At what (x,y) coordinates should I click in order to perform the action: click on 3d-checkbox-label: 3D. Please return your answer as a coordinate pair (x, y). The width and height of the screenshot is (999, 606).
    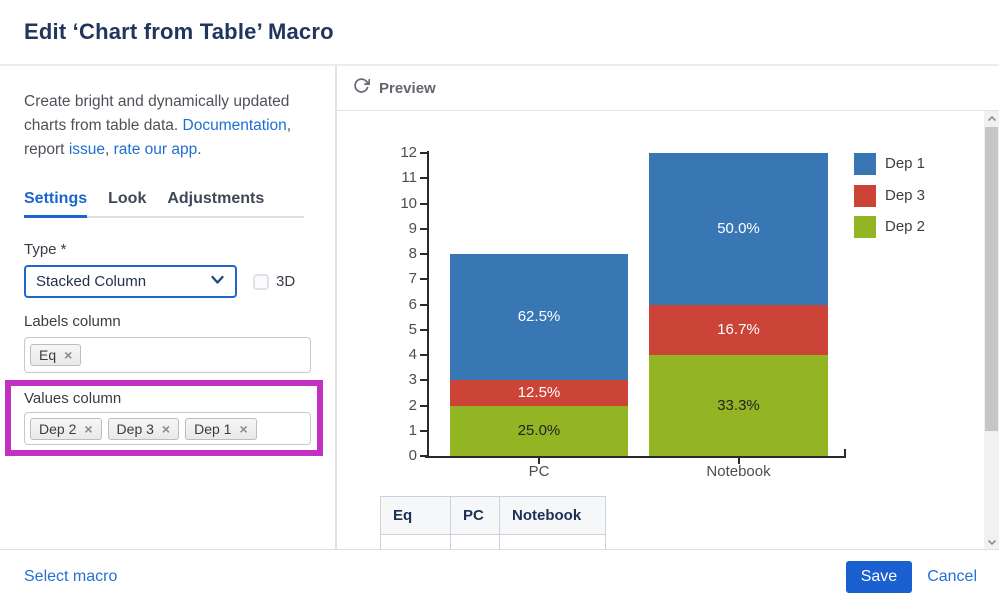
    Looking at the image, I should click on (286, 281).